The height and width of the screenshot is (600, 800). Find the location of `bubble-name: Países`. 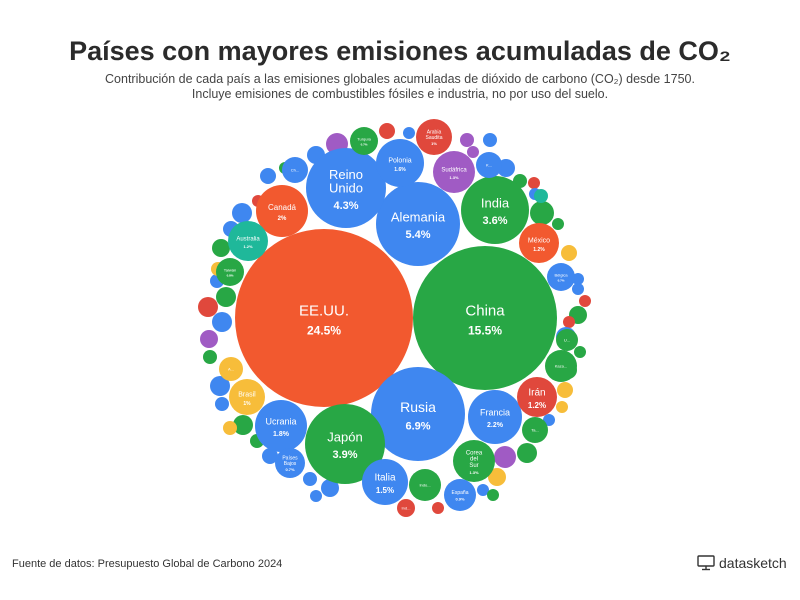

bubble-name: Países is located at coordinates (290, 459).